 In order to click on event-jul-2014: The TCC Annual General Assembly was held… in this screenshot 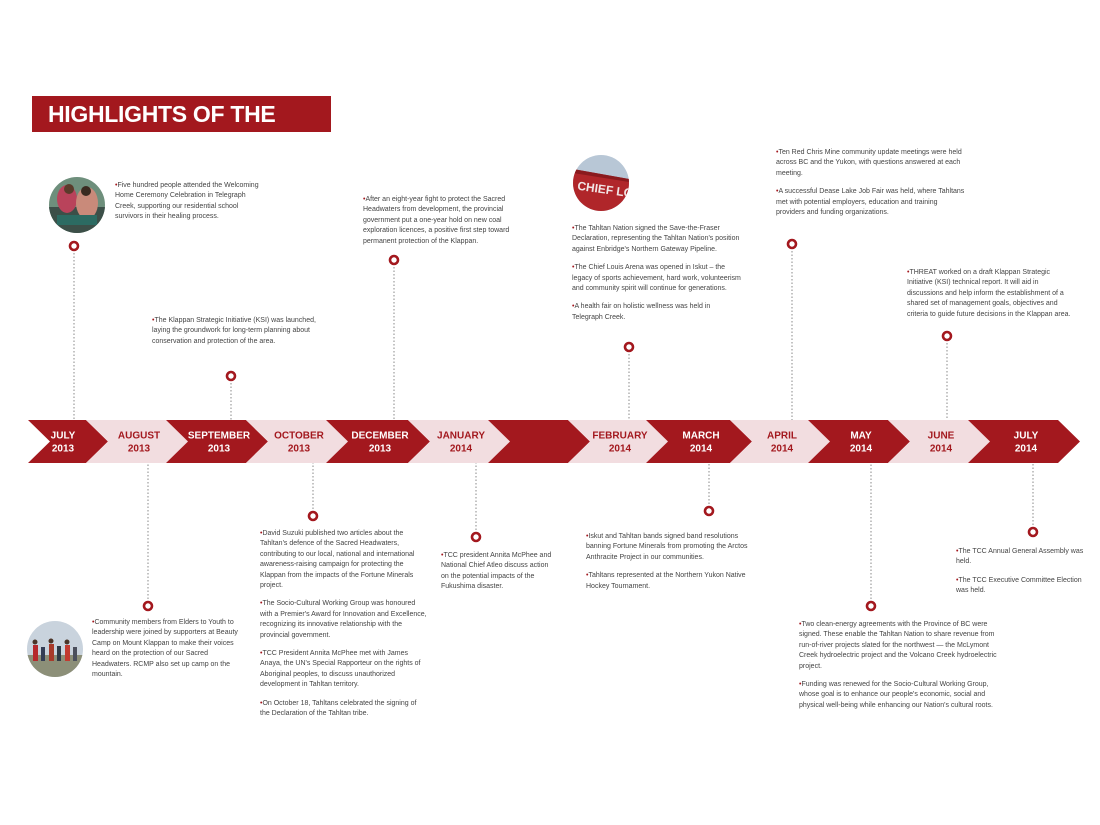, I will do `click(1021, 576)`.